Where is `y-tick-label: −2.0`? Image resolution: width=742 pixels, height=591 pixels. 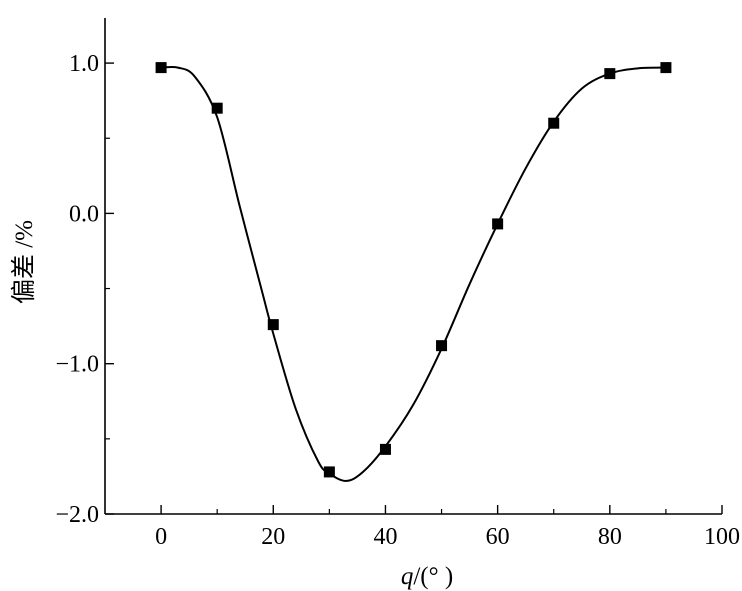 y-tick-label: −2.0 is located at coordinates (77, 515).